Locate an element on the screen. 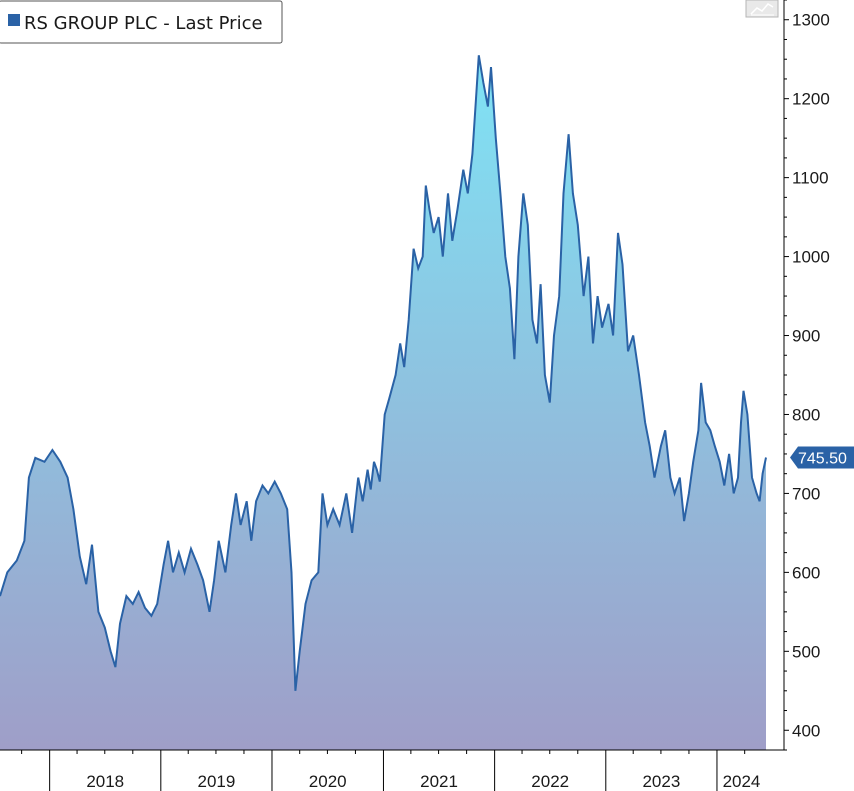 This screenshot has height=791, width=854. x-tick-label: 2024 is located at coordinates (742, 781).